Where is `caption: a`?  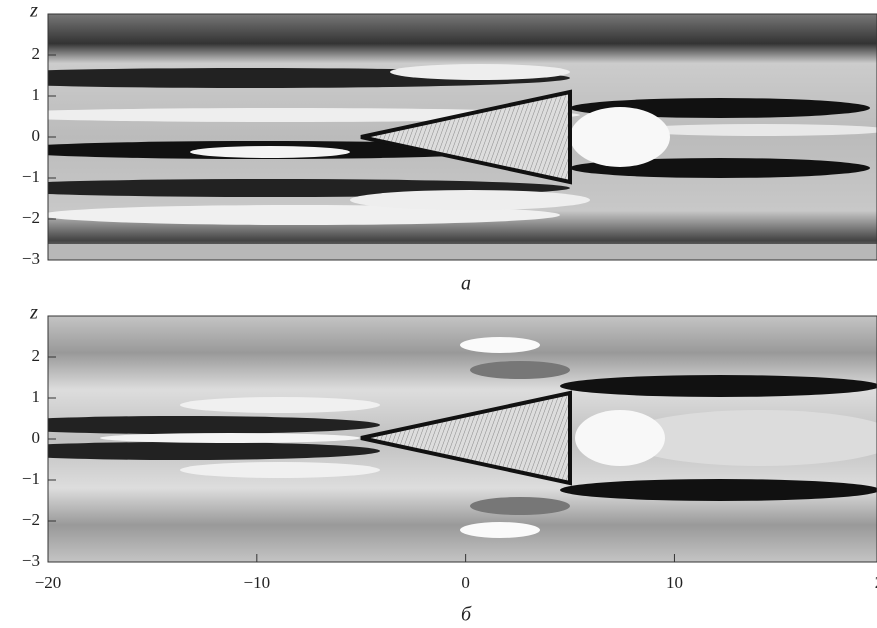 caption: a is located at coordinates (466, 284).